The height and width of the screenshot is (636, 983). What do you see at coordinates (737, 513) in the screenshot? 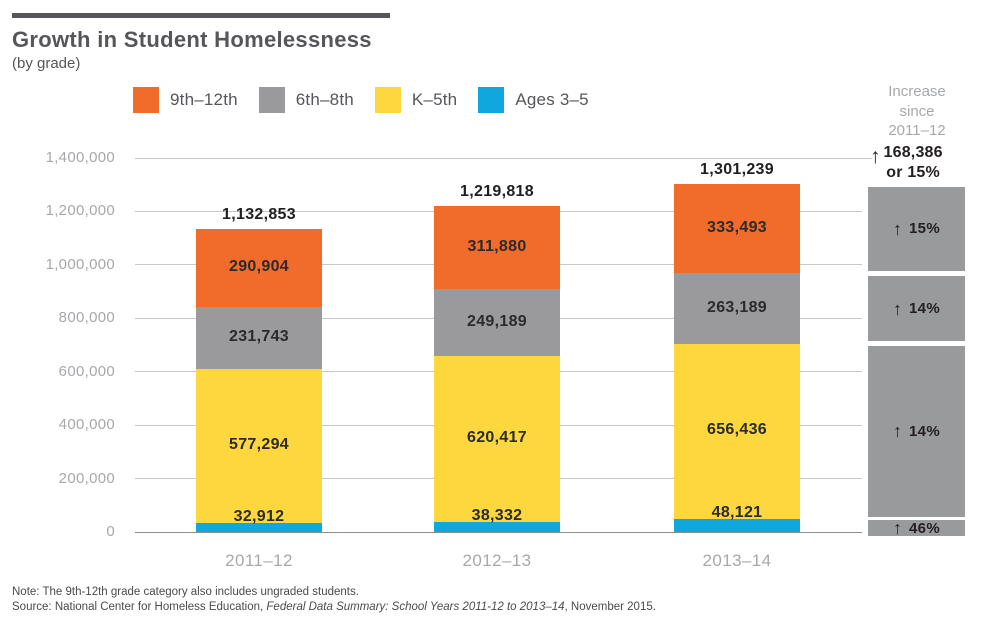
I see `bar-segment-label: 48,121` at bounding box center [737, 513].